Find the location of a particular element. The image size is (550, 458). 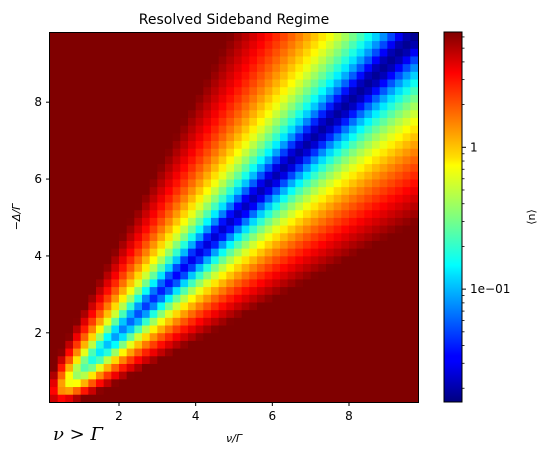

x-tick-label: 4 is located at coordinates (196, 416).